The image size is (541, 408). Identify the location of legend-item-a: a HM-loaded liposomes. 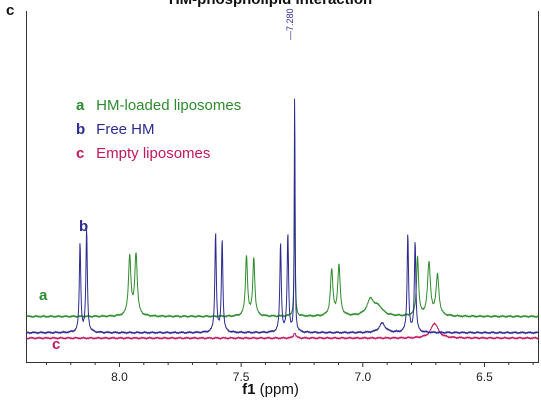
(158, 106).